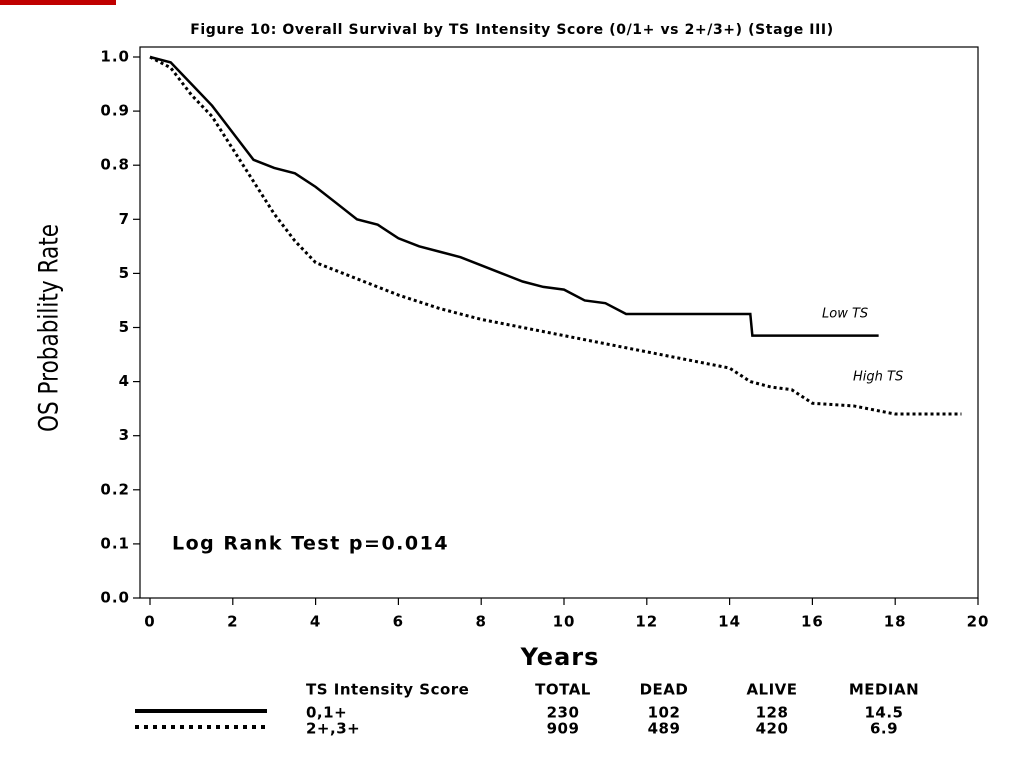 The image size is (1024, 768). What do you see at coordinates (664, 713) in the screenshot?
I see `table-cell: 102` at bounding box center [664, 713].